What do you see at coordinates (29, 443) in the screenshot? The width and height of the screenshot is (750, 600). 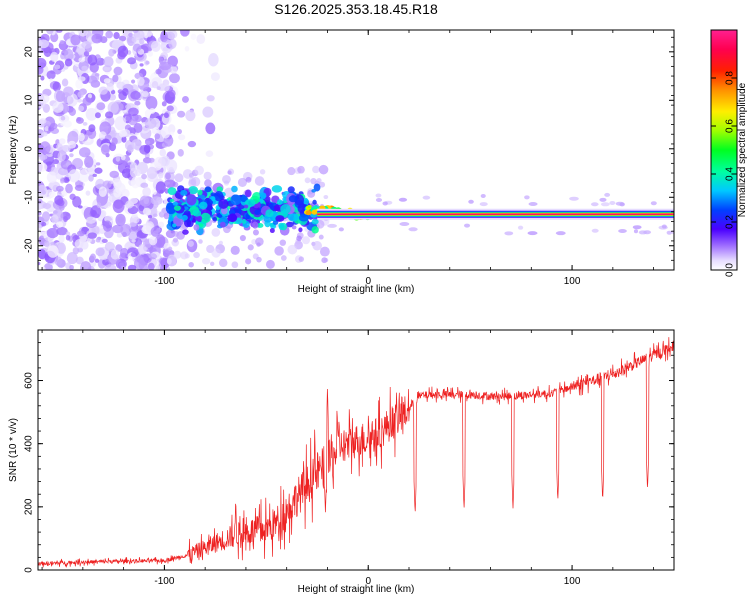 I see `y-tick-label: 400` at bounding box center [29, 443].